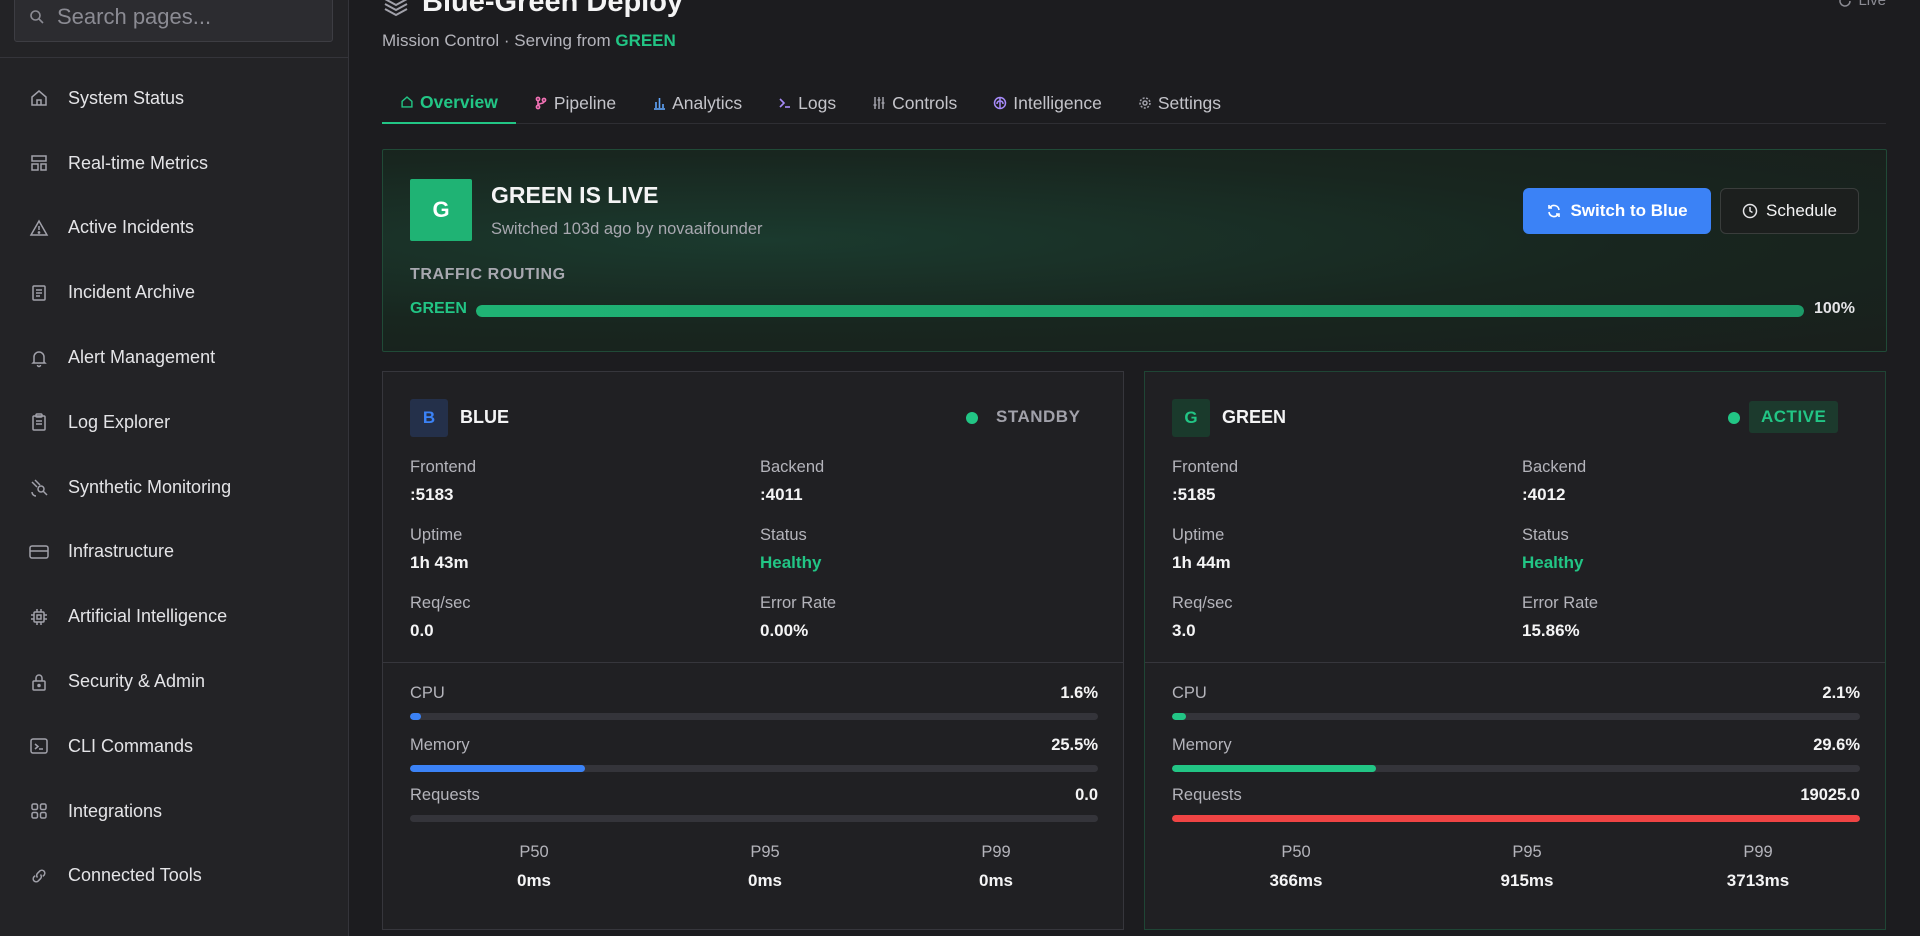 Image resolution: width=1920 pixels, height=936 pixels. What do you see at coordinates (1296, 880) in the screenshot?
I see `p50-value: 366ms` at bounding box center [1296, 880].